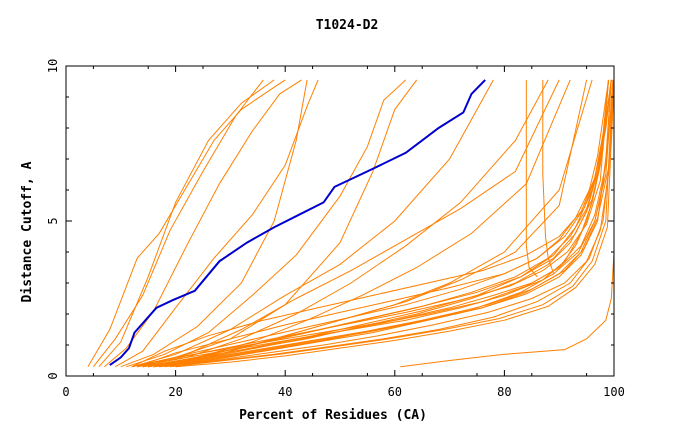 The image size is (680, 440). What do you see at coordinates (65, 392) in the screenshot?
I see `x-tick-label: 0` at bounding box center [65, 392].